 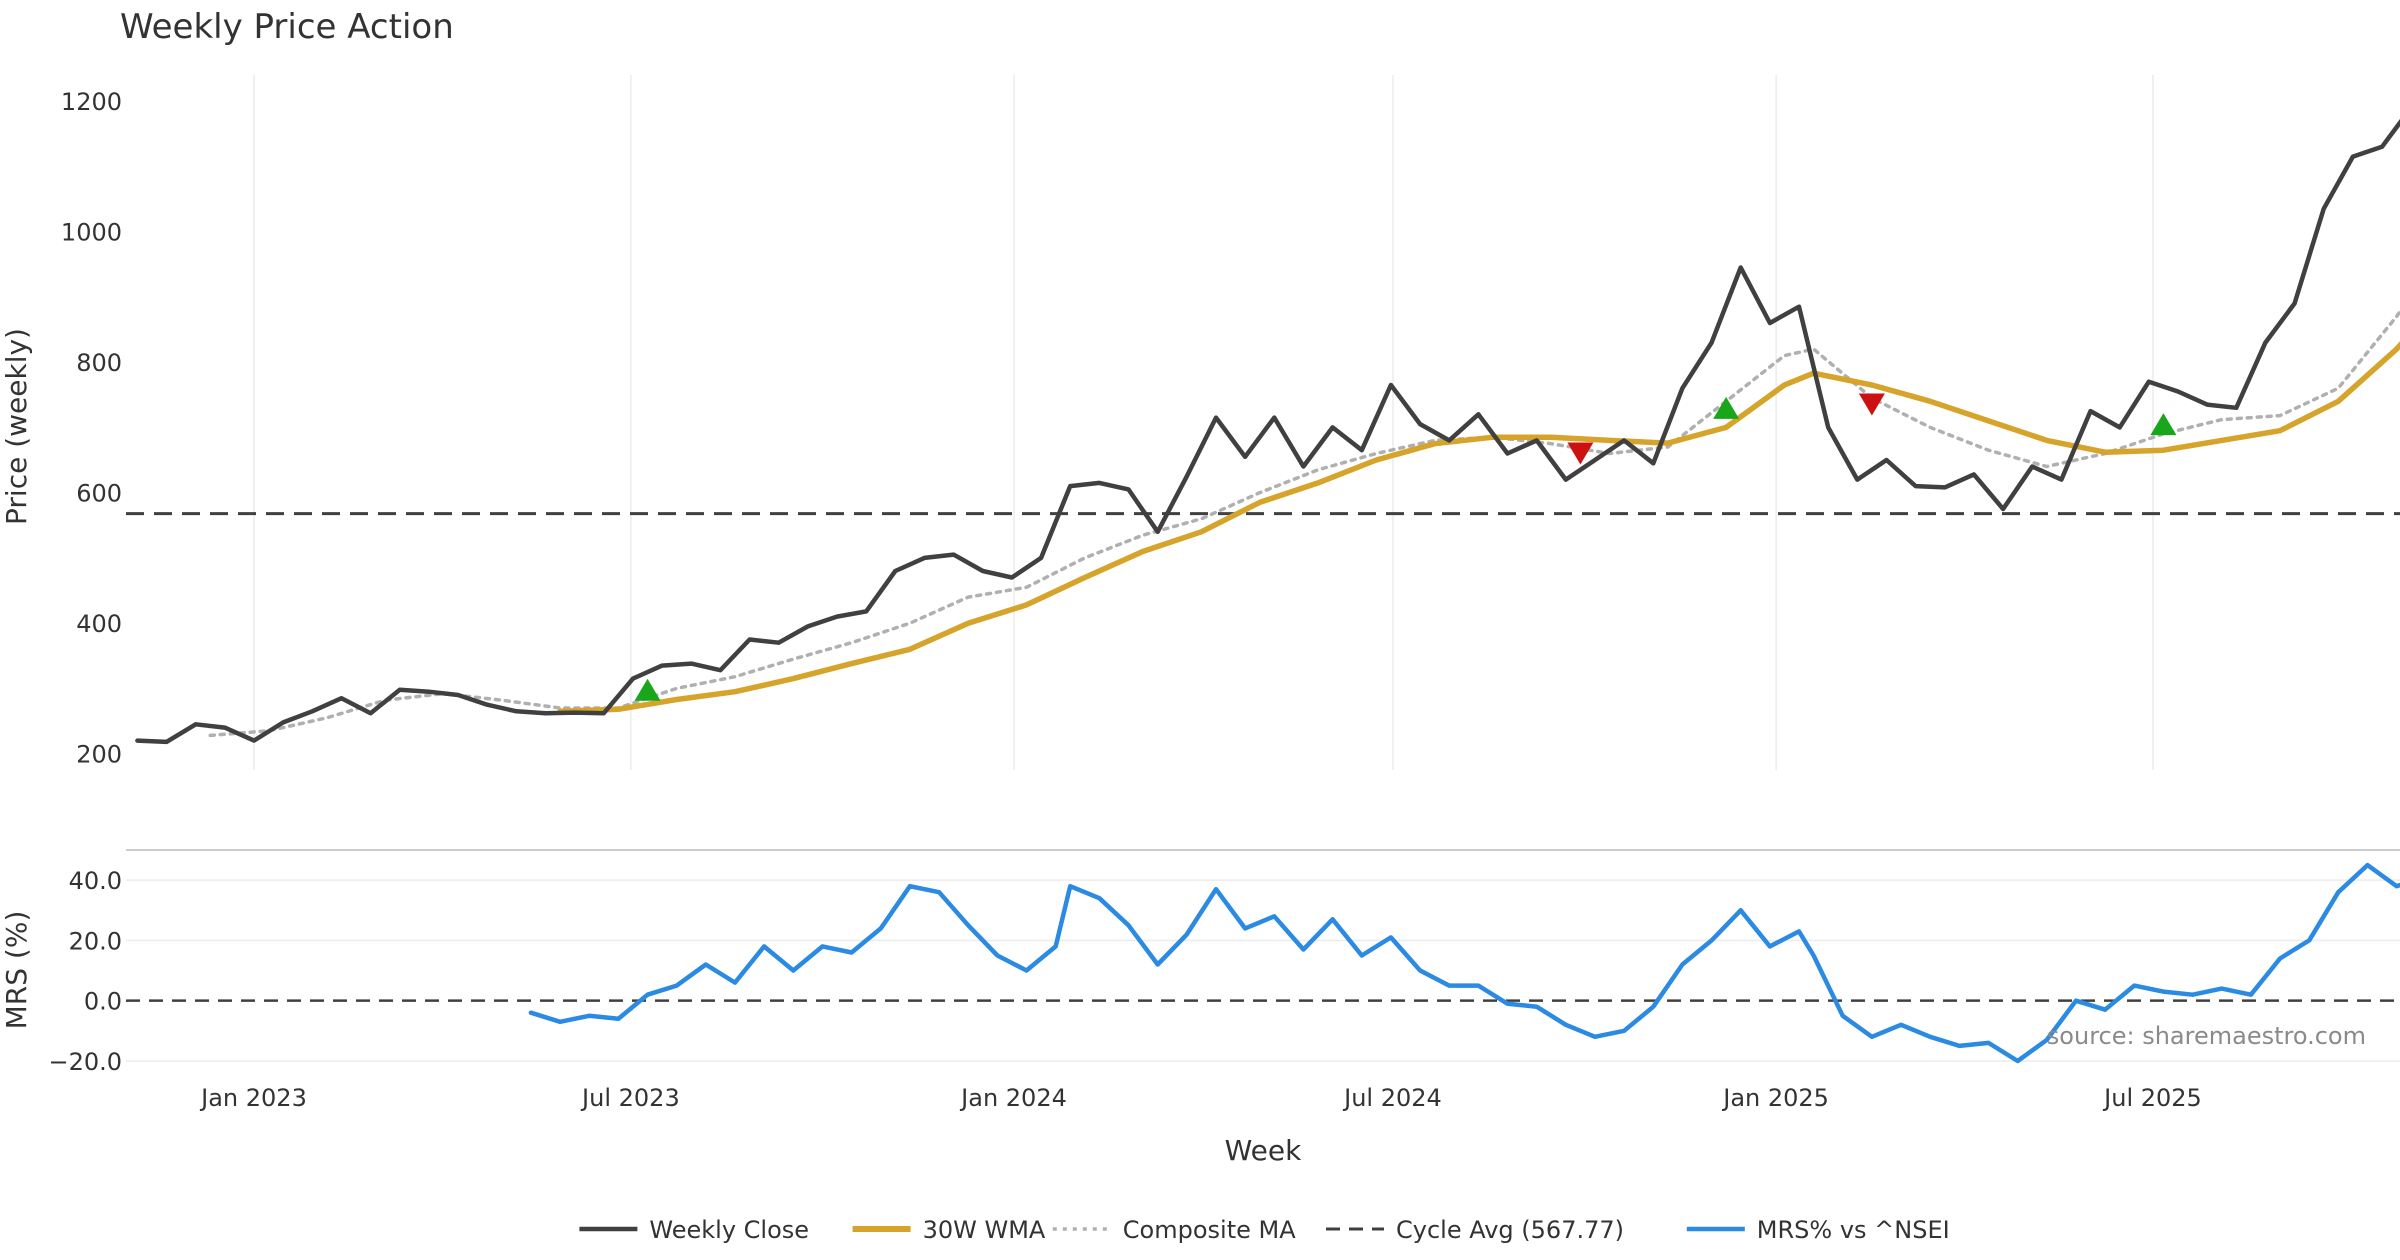 I want to click on legend-item: Weekly Close, so click(x=694, y=1230).